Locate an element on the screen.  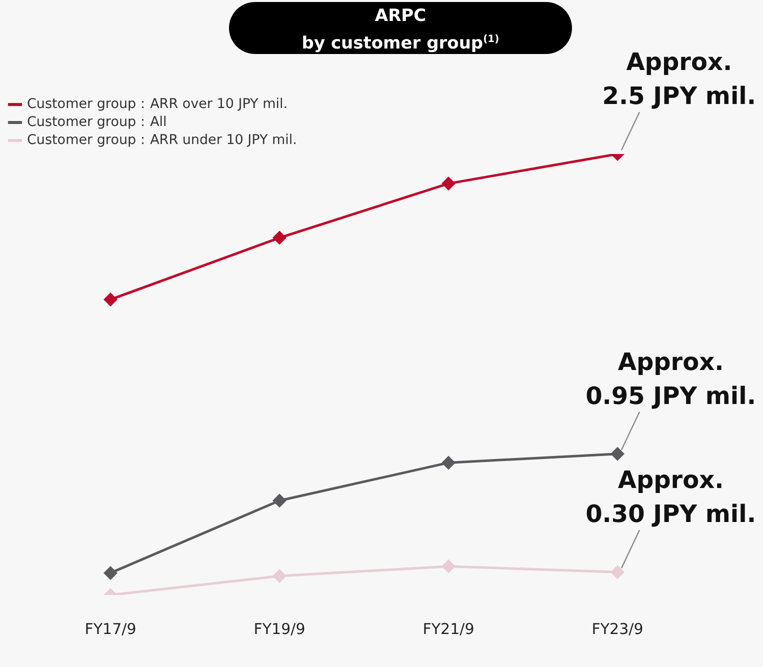
annotation: Approx. 0.95 JPY mil. is located at coordinates (671, 379).